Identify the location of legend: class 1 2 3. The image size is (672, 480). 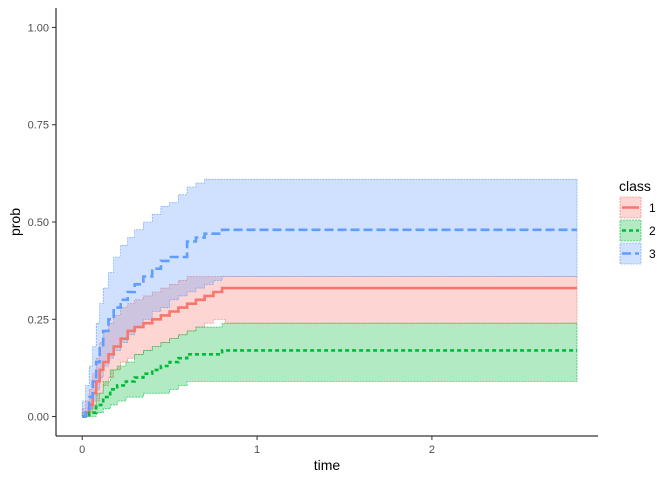
(637, 221).